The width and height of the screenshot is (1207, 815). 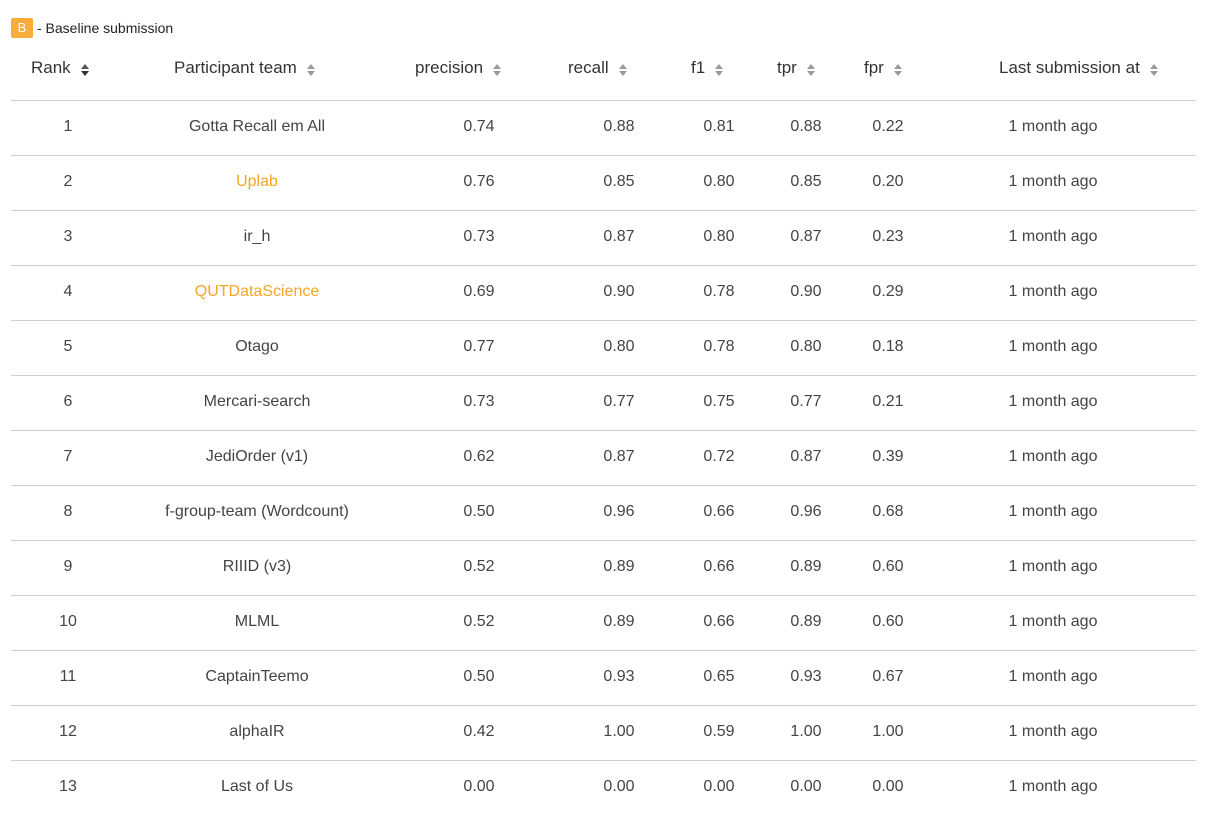 I want to click on tpr-value: 0.87, so click(x=806, y=236).